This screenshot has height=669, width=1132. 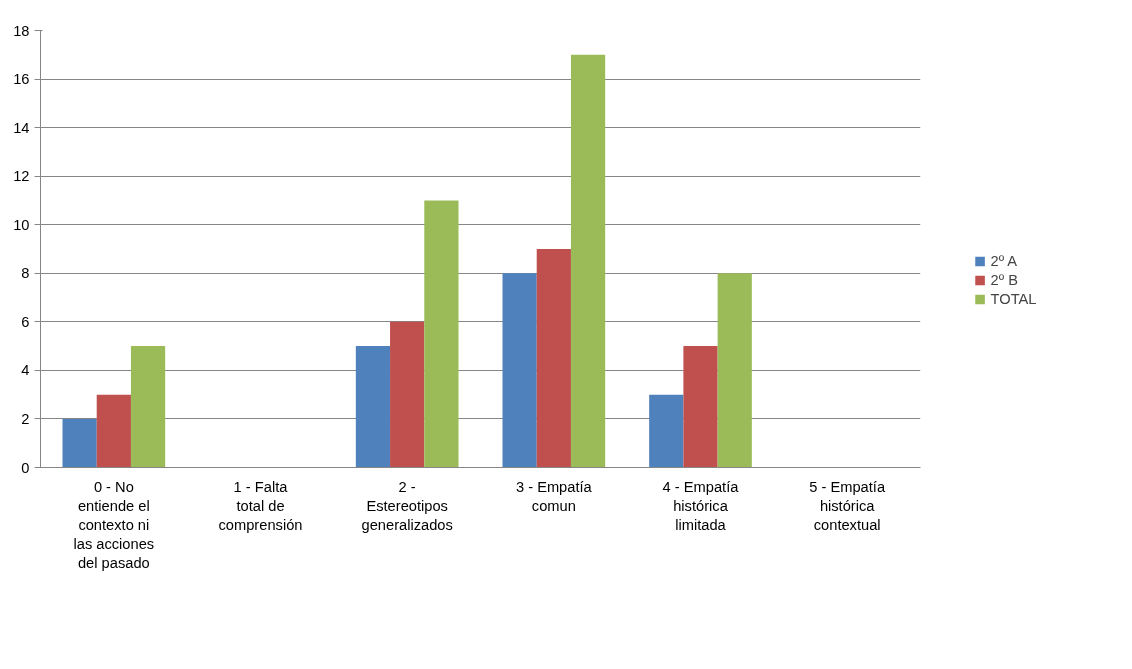 I want to click on legend-label: TOTAL, so click(x=1013, y=299).